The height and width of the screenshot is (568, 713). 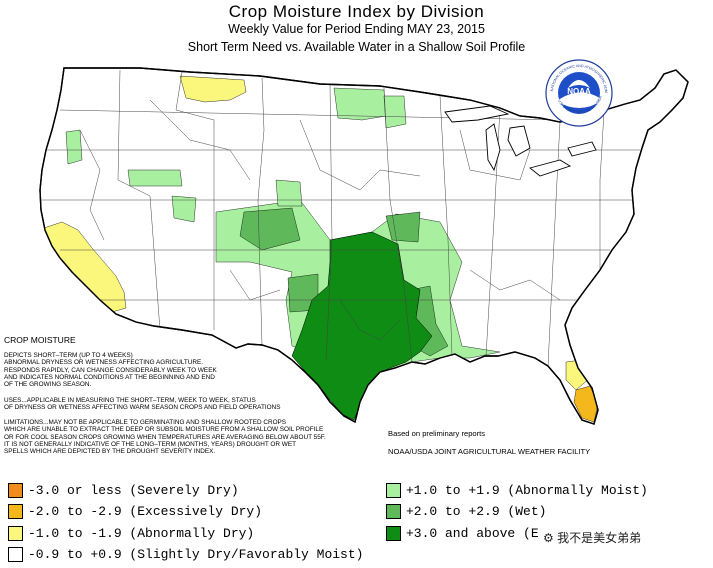 What do you see at coordinates (74, 147) in the screenshot?
I see `region-washington-moist` at bounding box center [74, 147].